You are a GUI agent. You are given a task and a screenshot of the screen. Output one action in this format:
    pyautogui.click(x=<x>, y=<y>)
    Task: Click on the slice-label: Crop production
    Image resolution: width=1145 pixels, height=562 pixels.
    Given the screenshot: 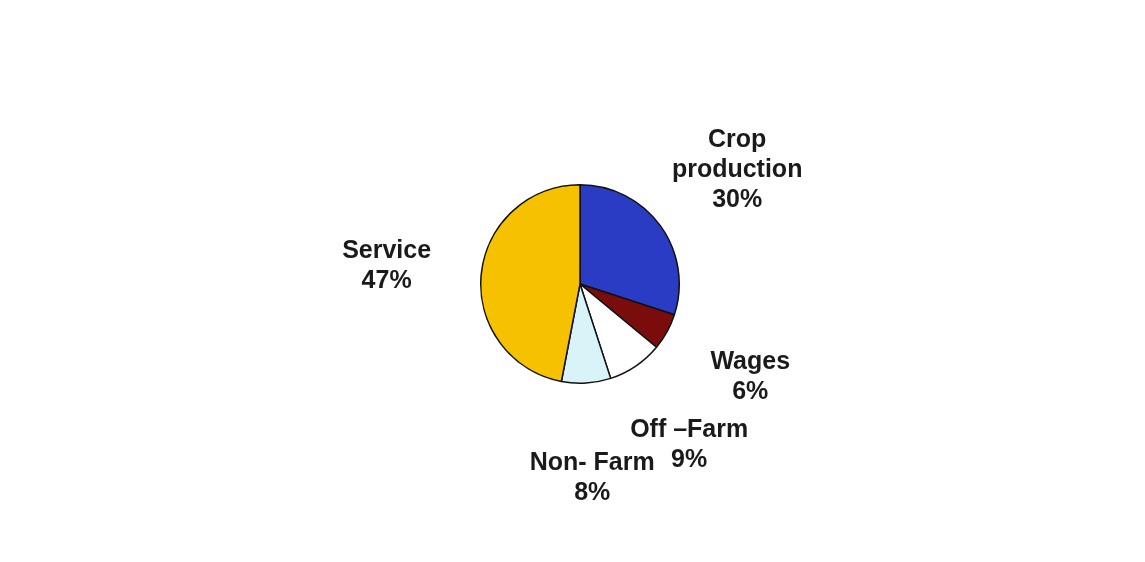 What is the action you would take?
    pyautogui.click(x=737, y=152)
    